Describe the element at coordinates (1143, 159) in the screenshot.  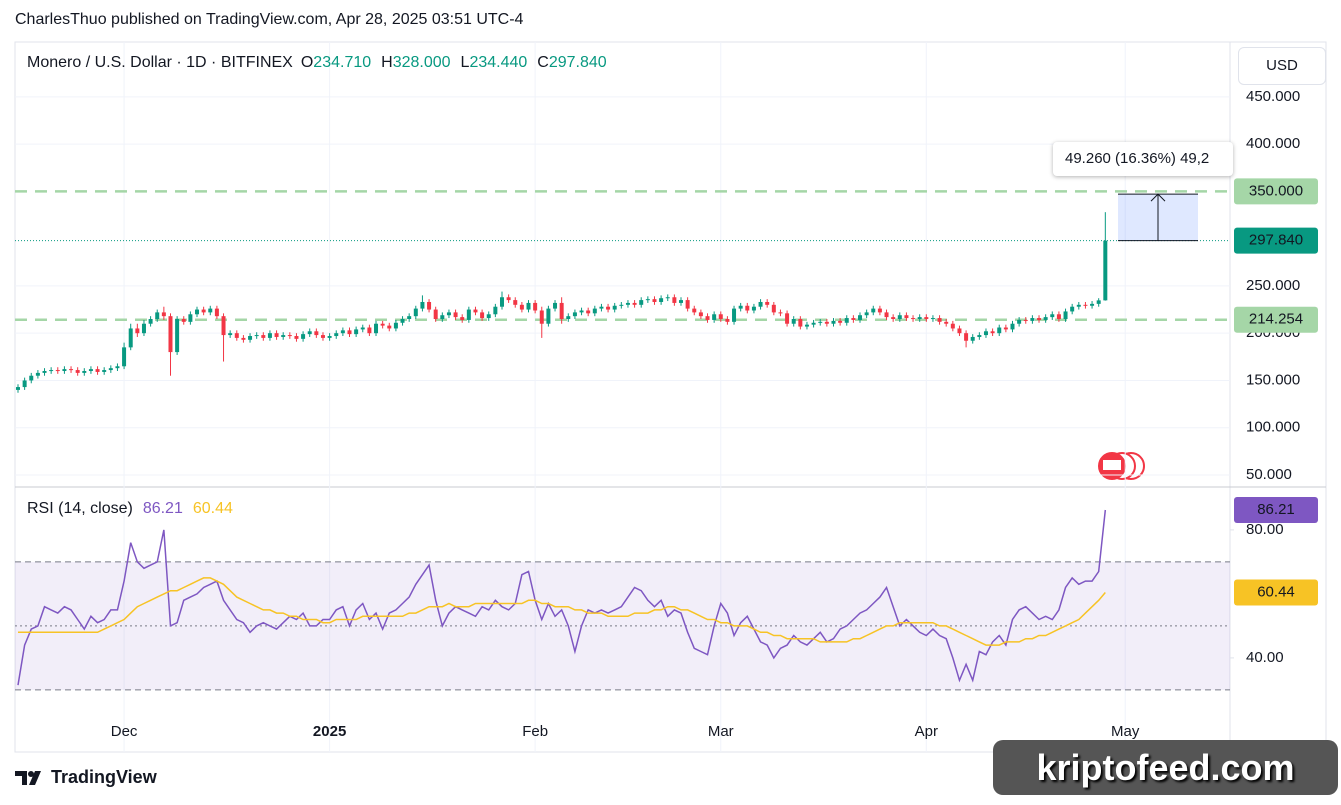
I see `measure-label: 49.260 (16.36%) 49,2` at that location.